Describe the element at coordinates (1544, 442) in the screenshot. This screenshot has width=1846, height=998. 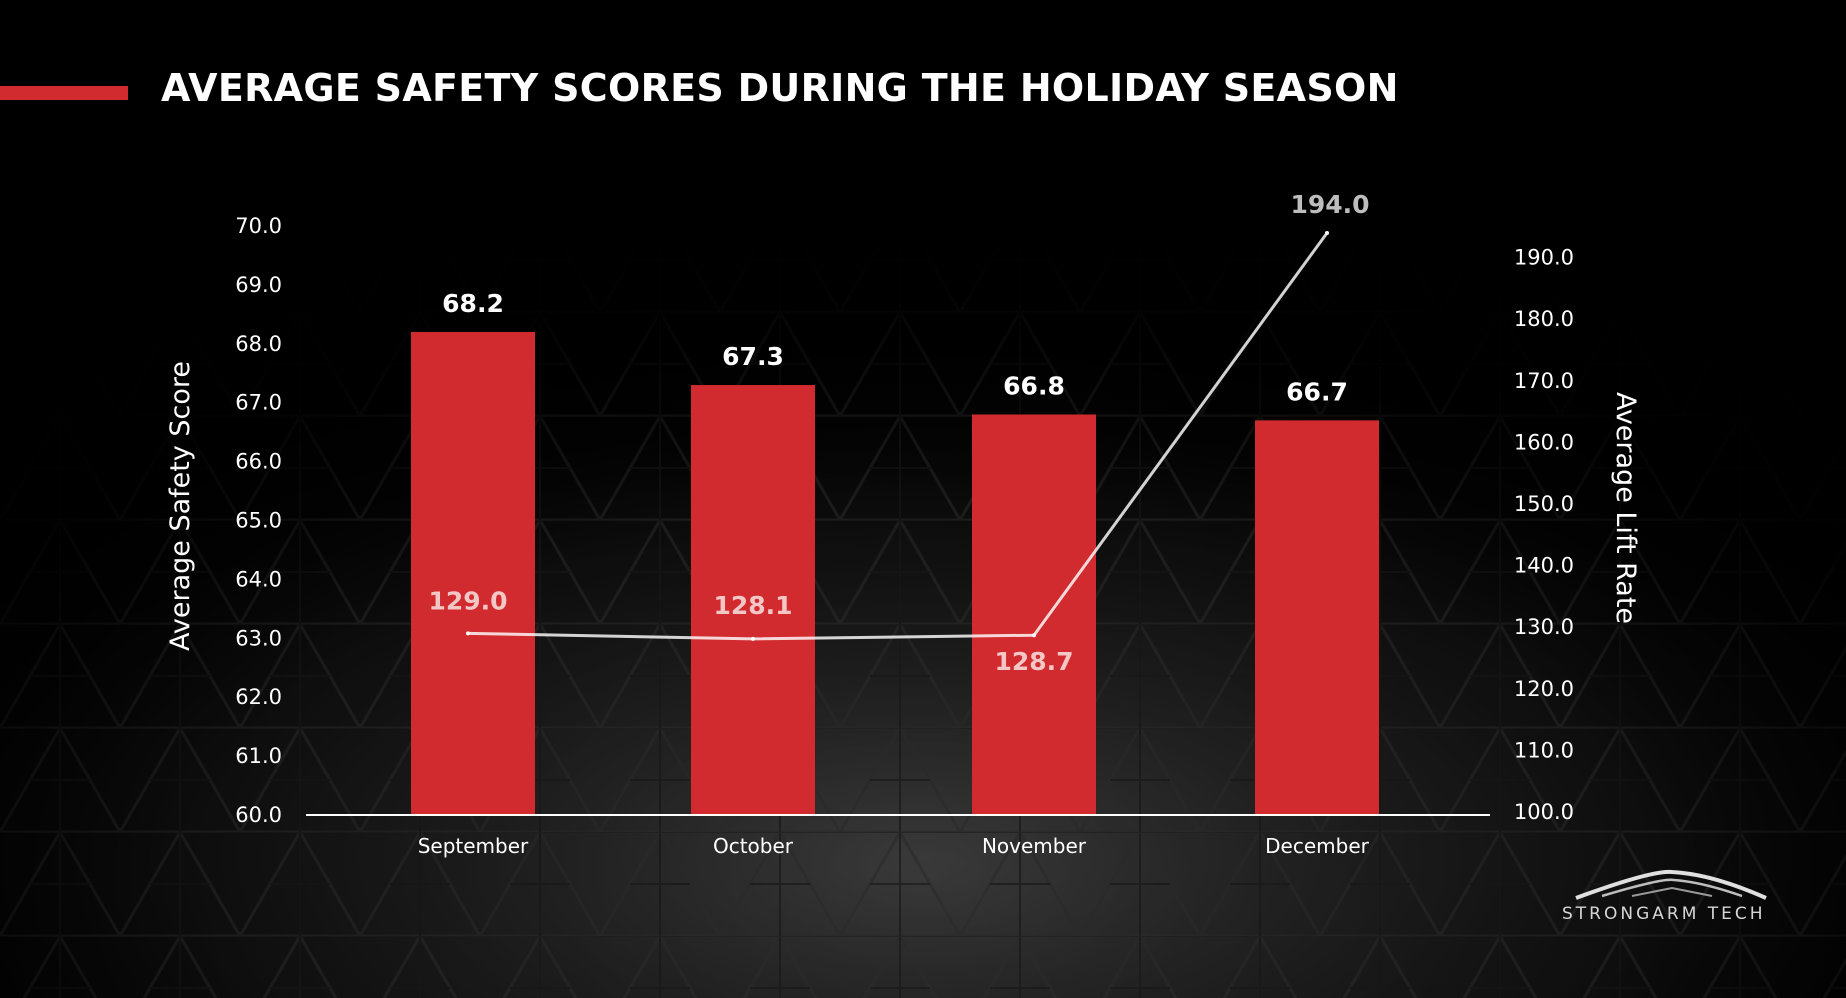
I see `y2-tick-label: 160.0` at that location.